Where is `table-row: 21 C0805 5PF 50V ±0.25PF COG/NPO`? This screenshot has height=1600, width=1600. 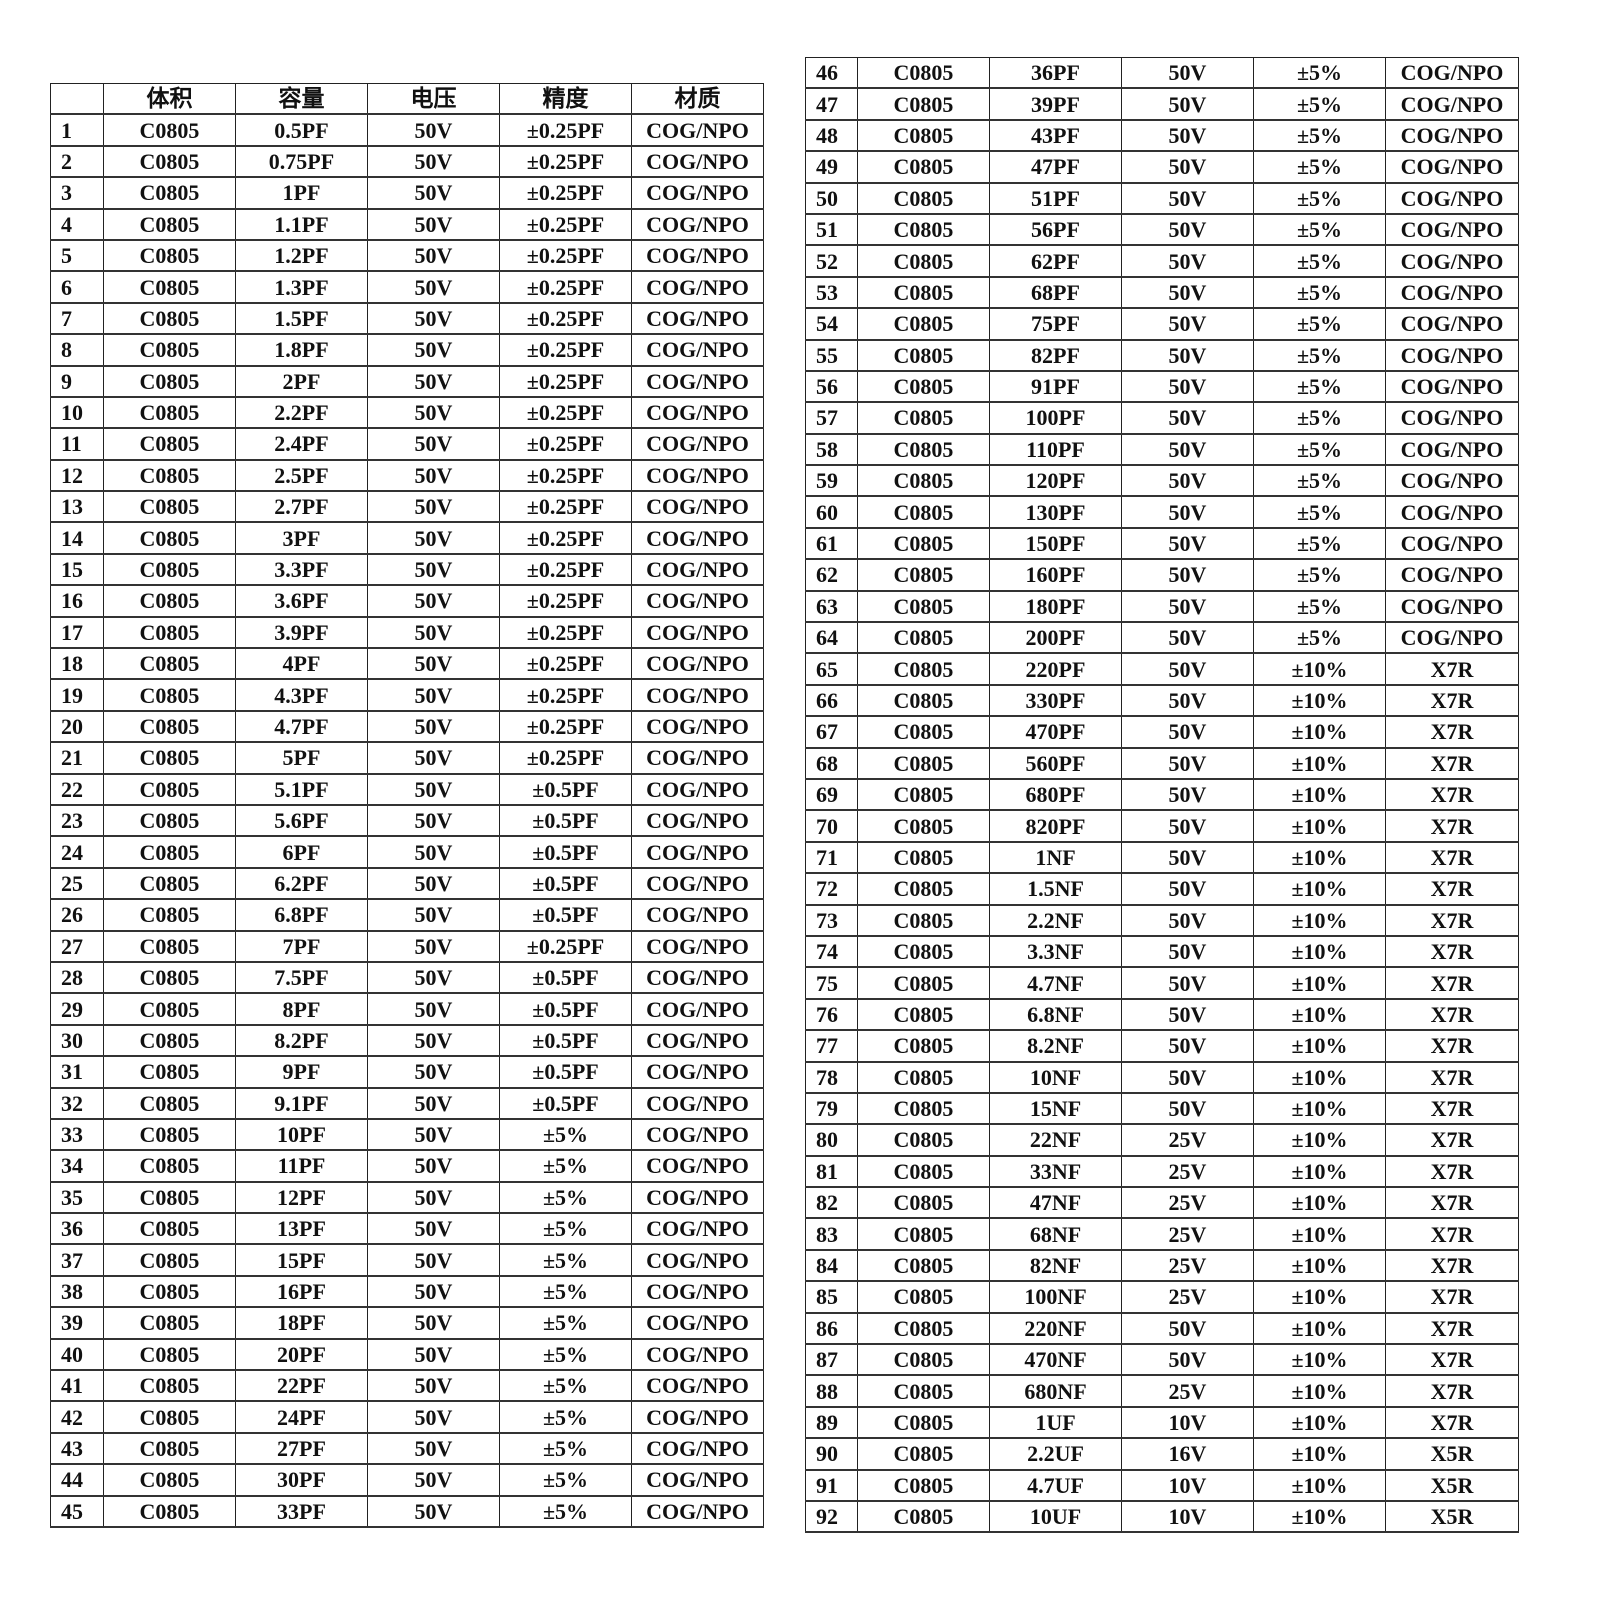 table-row: 21 C0805 5PF 50V ±0.25PF COG/NPO is located at coordinates (407, 758).